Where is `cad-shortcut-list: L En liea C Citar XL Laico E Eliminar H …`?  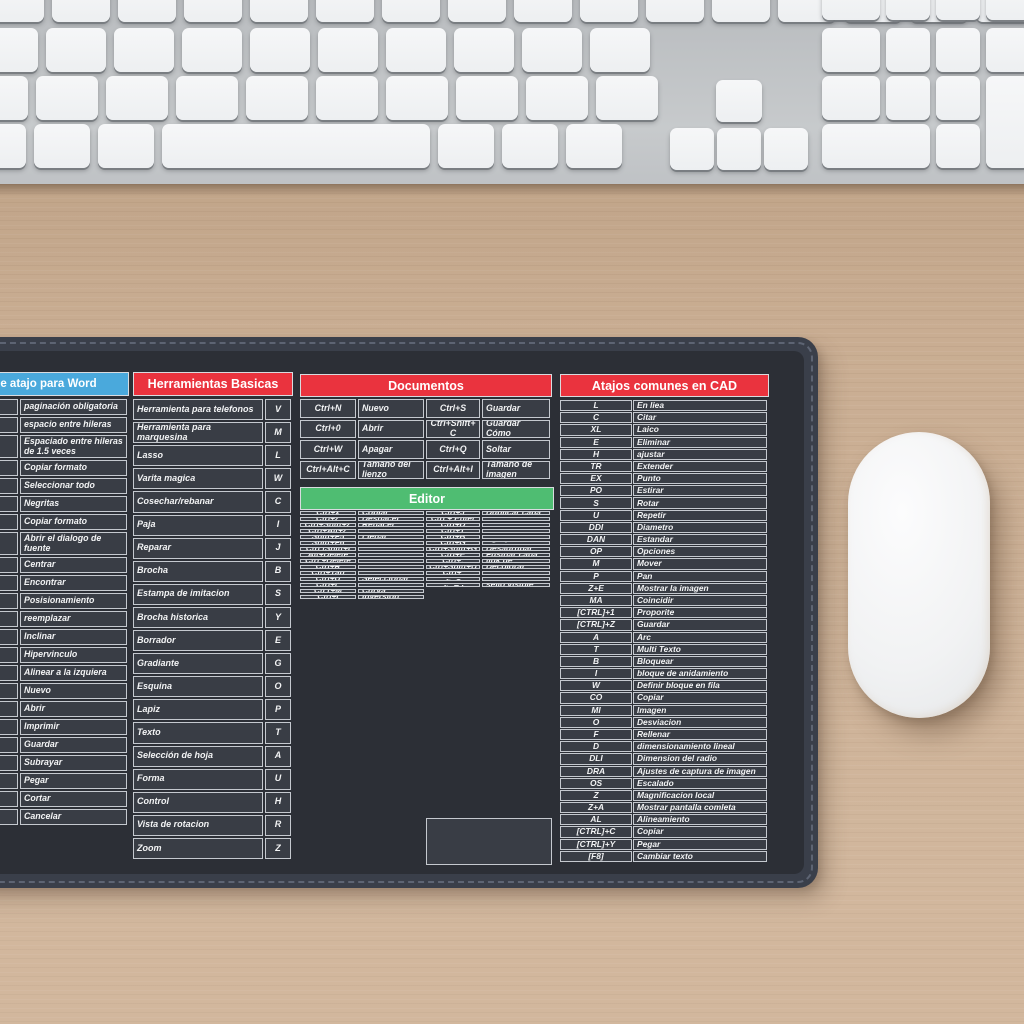
cad-shortcut-list: L En liea C Citar XL Laico E Eliminar H … is located at coordinates (664, 631).